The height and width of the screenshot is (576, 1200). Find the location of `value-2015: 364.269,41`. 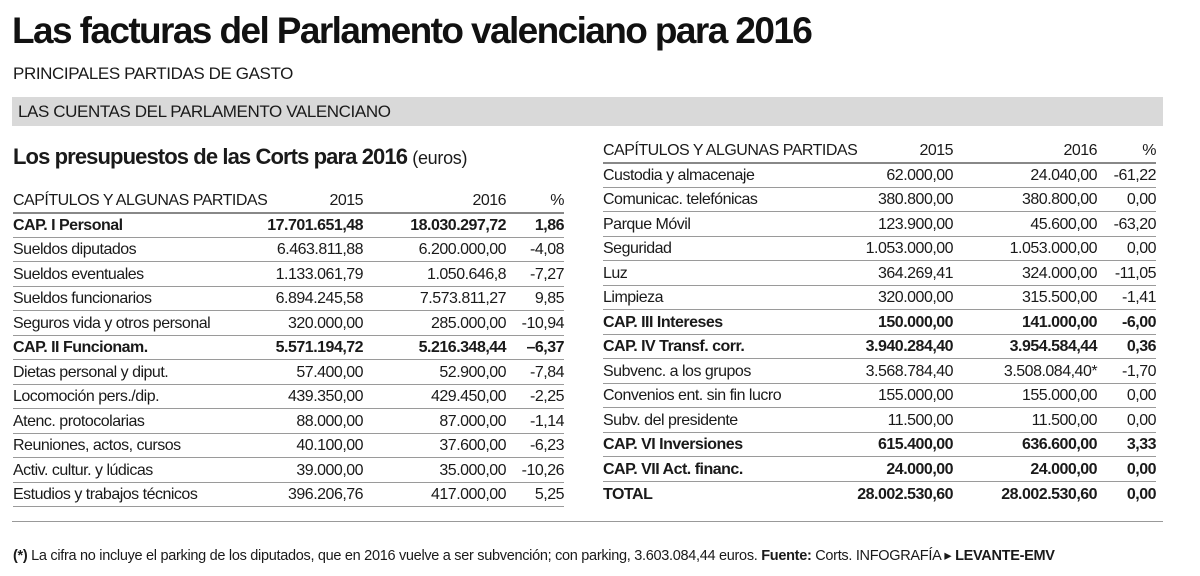

value-2015: 364.269,41 is located at coordinates (905, 273).